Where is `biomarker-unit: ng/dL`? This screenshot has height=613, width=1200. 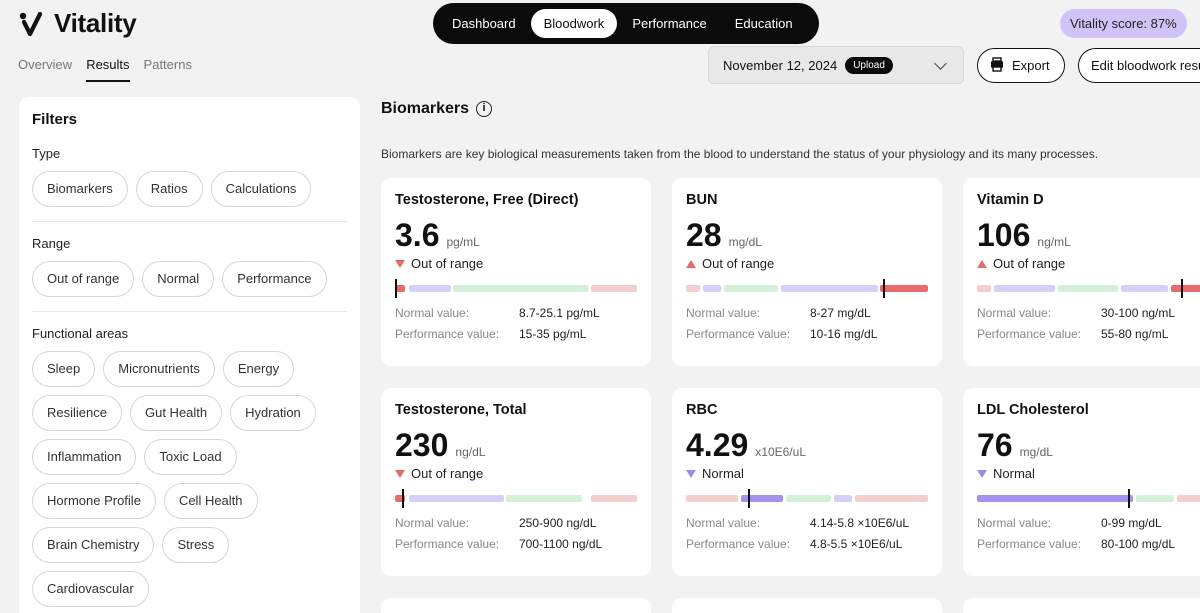 biomarker-unit: ng/dL is located at coordinates (470, 452).